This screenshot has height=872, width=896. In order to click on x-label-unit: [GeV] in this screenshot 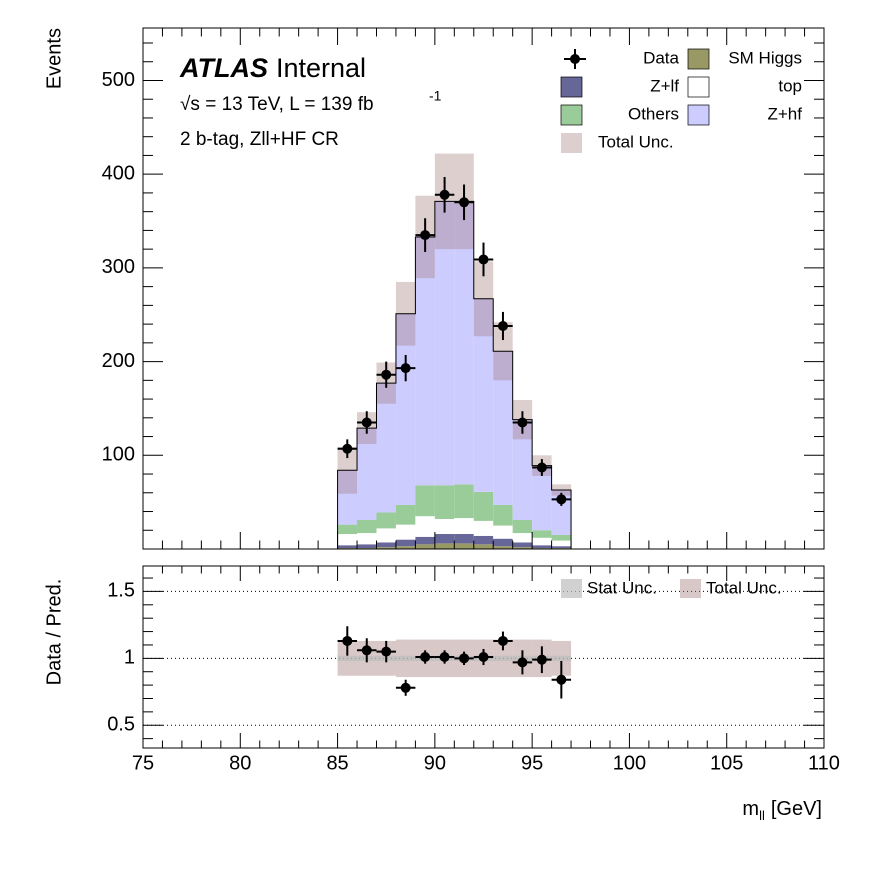, I will do `click(796, 809)`.